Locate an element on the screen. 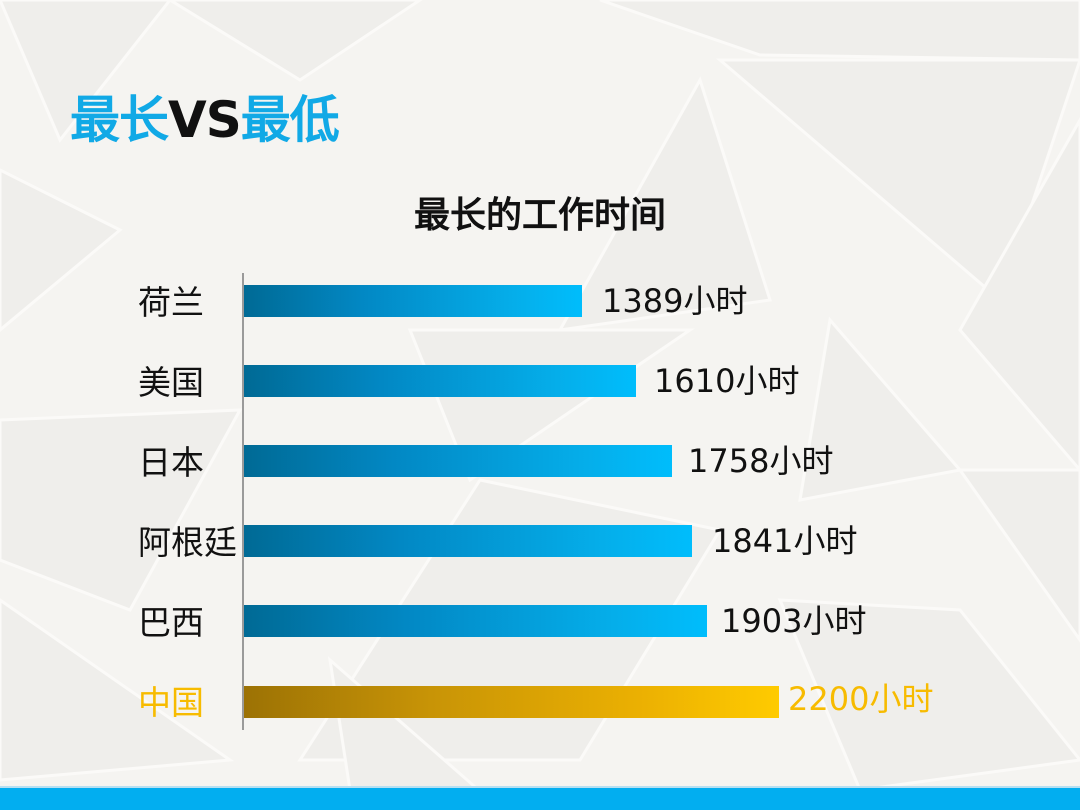 The height and width of the screenshot is (810, 1080). value-label: 1841小时 is located at coordinates (785, 541).